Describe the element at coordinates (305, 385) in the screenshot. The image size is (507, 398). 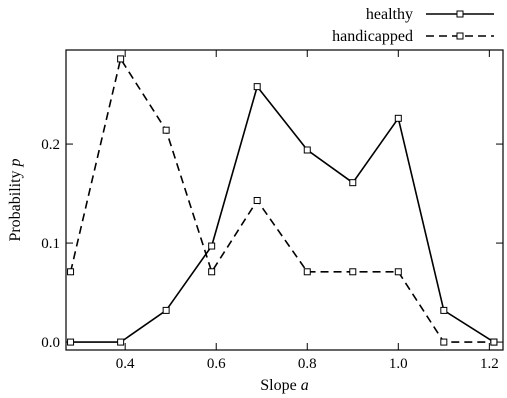
I see `x-axis-label-var: a` at that location.